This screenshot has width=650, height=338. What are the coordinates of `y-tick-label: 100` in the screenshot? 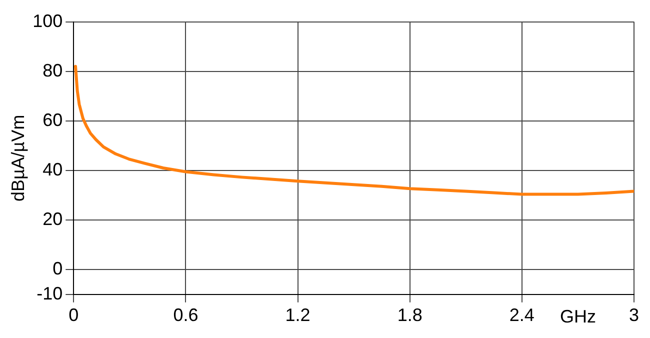 It's located at (47, 20).